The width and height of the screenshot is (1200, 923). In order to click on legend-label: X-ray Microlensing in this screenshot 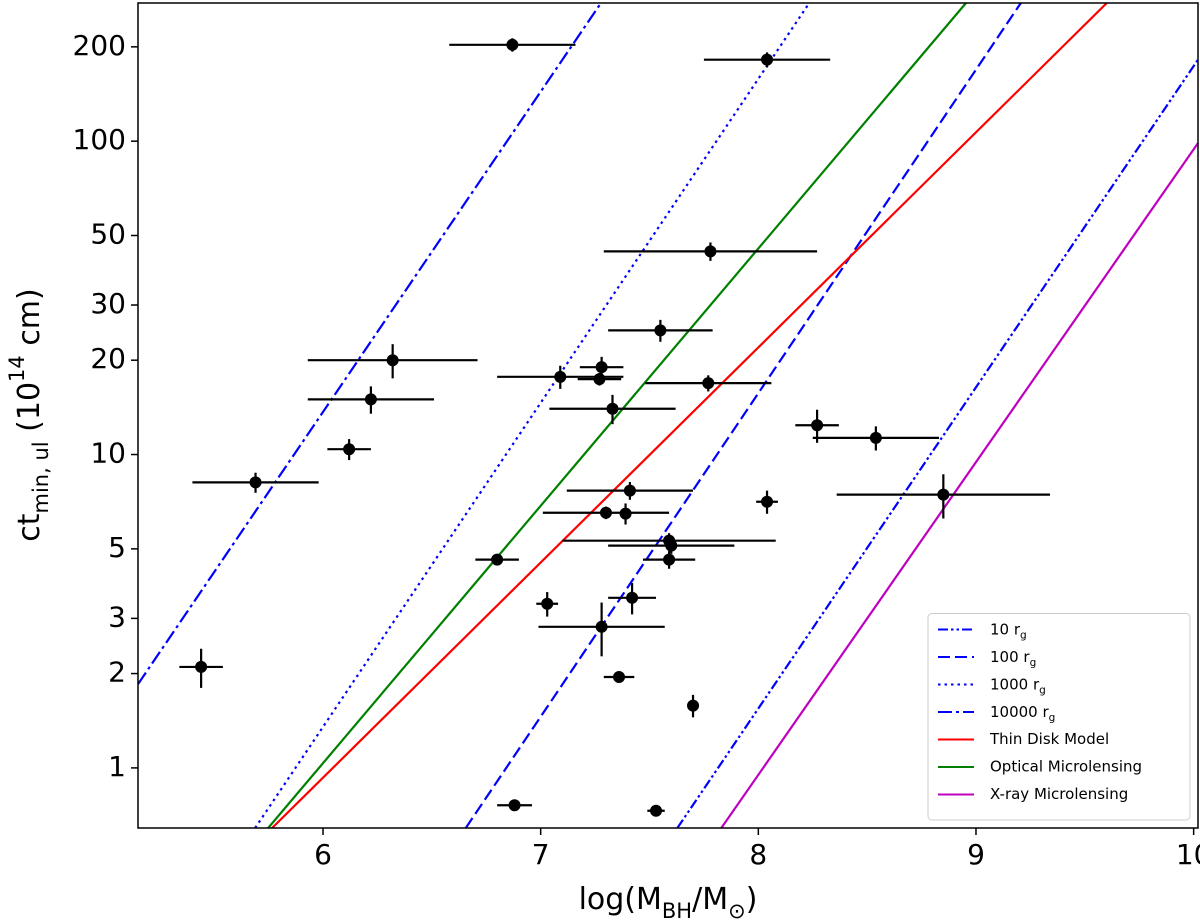, I will do `click(1059, 794)`.